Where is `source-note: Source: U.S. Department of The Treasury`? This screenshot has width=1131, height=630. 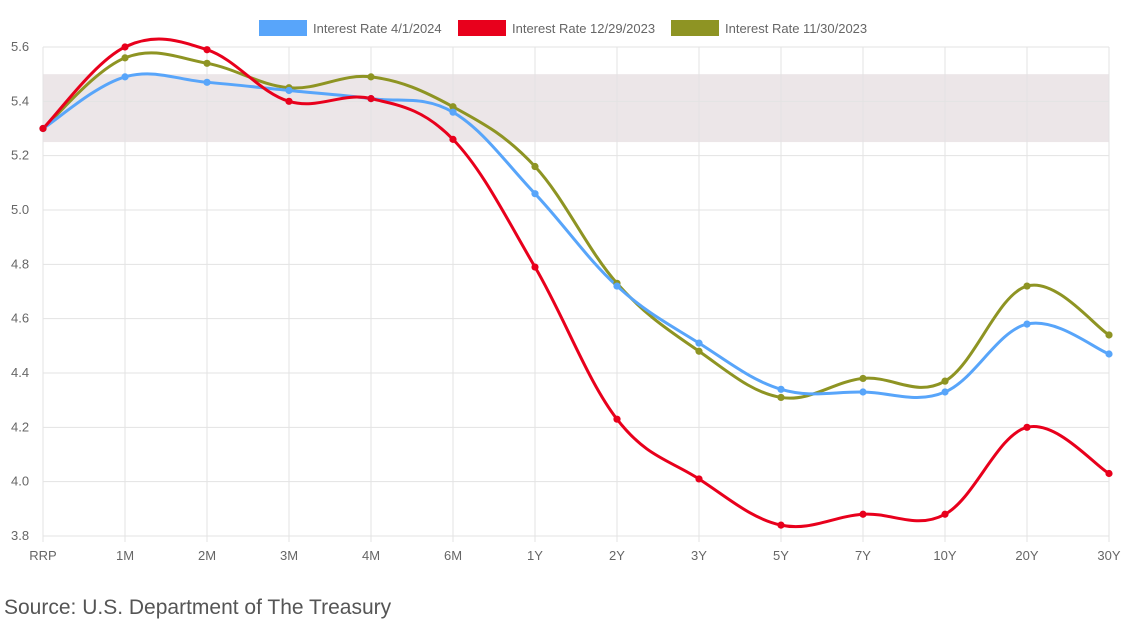 source-note: Source: U.S. Department of The Treasury is located at coordinates (198, 607).